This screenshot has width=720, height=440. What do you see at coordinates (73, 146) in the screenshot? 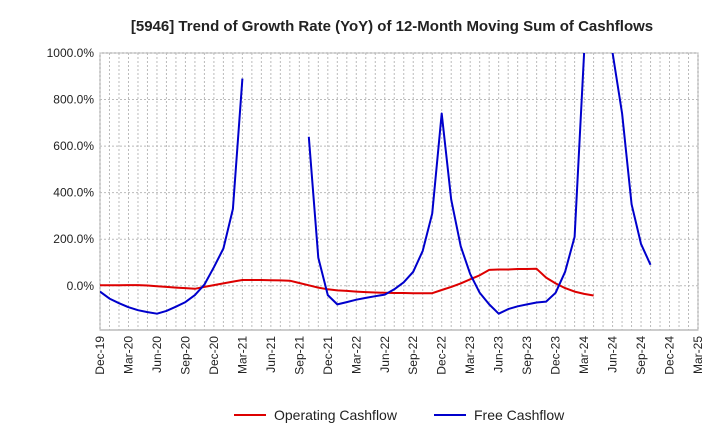
I see `y-tick-label: 600.0%` at bounding box center [73, 146].